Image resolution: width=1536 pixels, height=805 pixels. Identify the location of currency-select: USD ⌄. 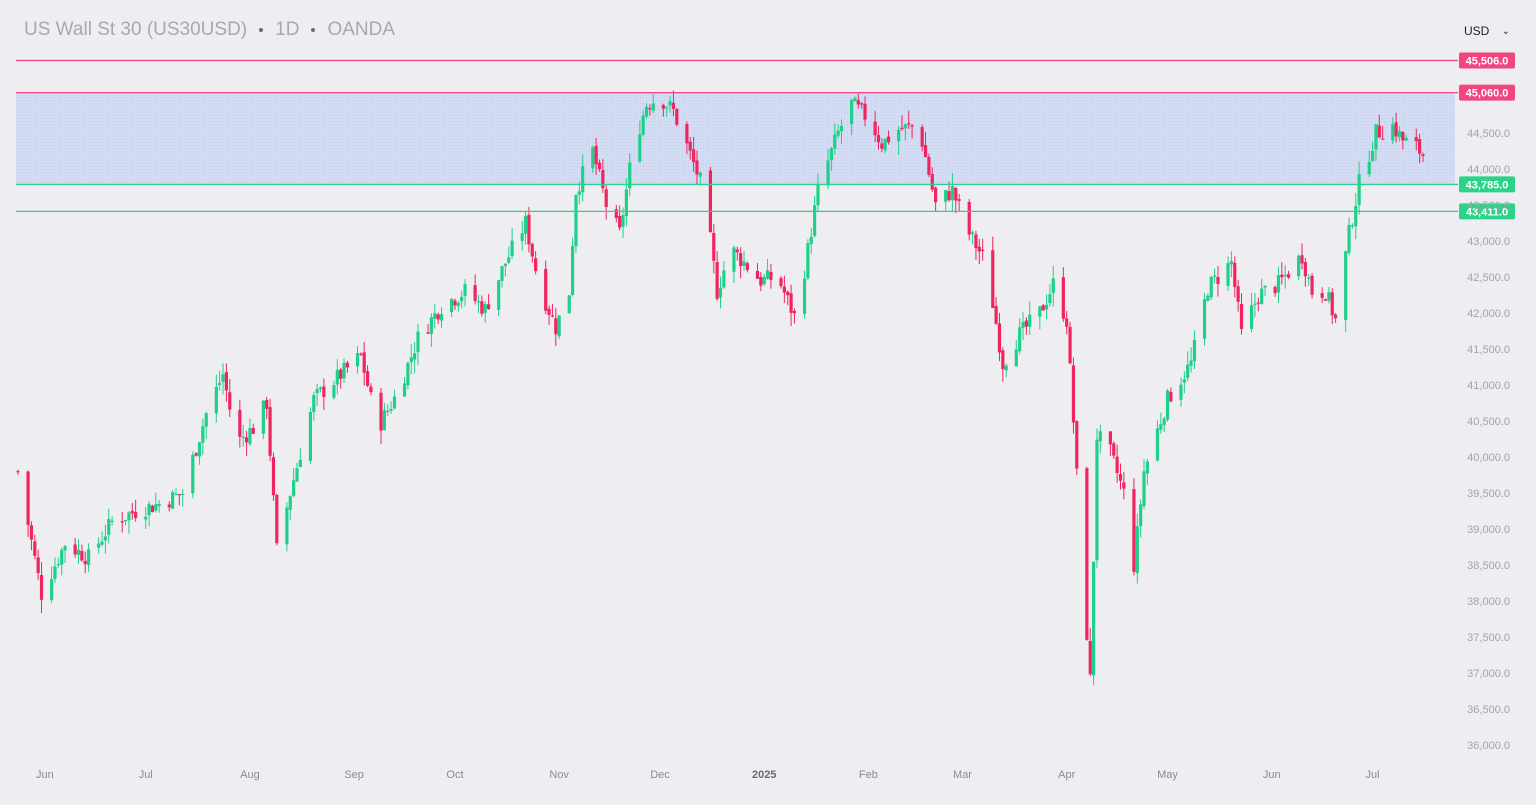
(1487, 31).